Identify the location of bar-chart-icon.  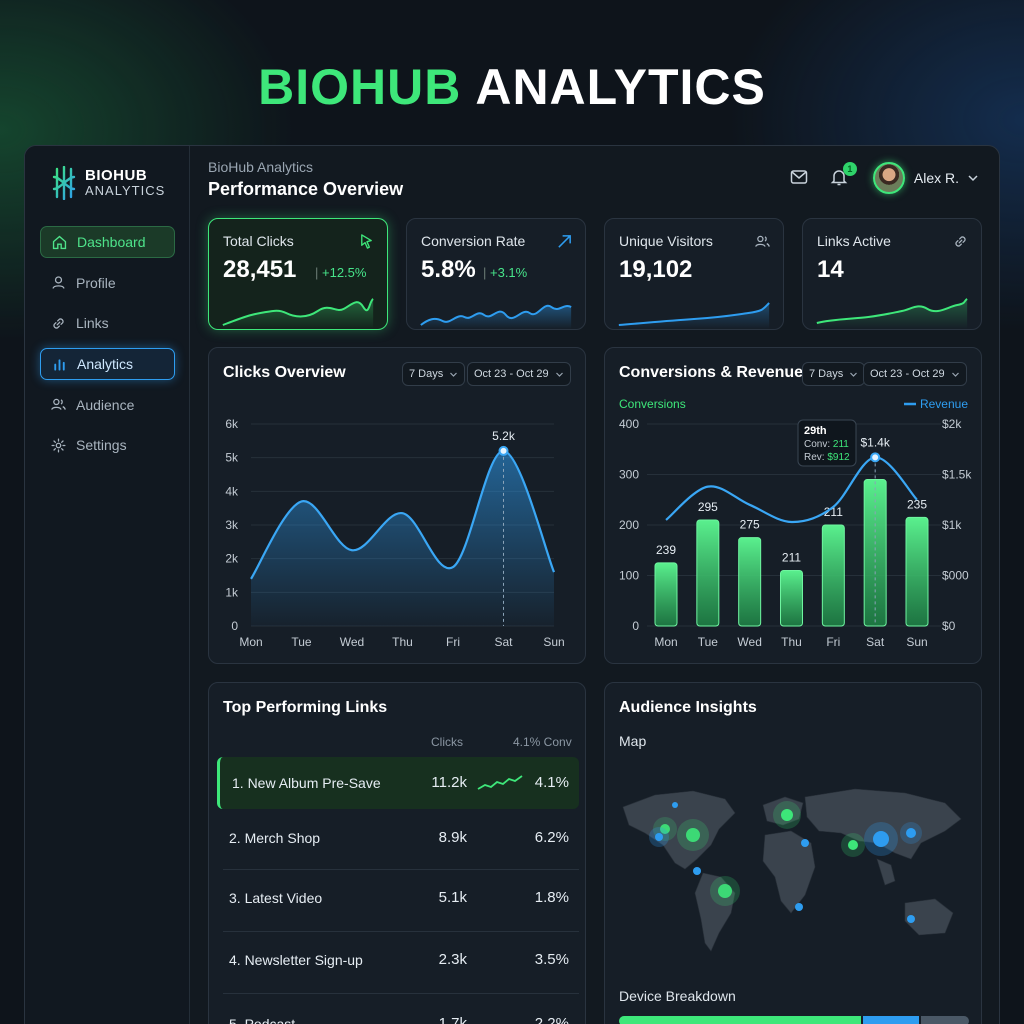
(59, 364).